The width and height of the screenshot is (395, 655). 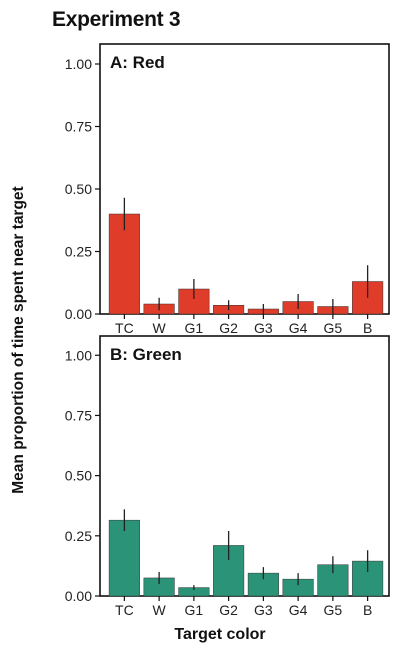 I want to click on panel-title: A: Red, so click(x=137, y=62).